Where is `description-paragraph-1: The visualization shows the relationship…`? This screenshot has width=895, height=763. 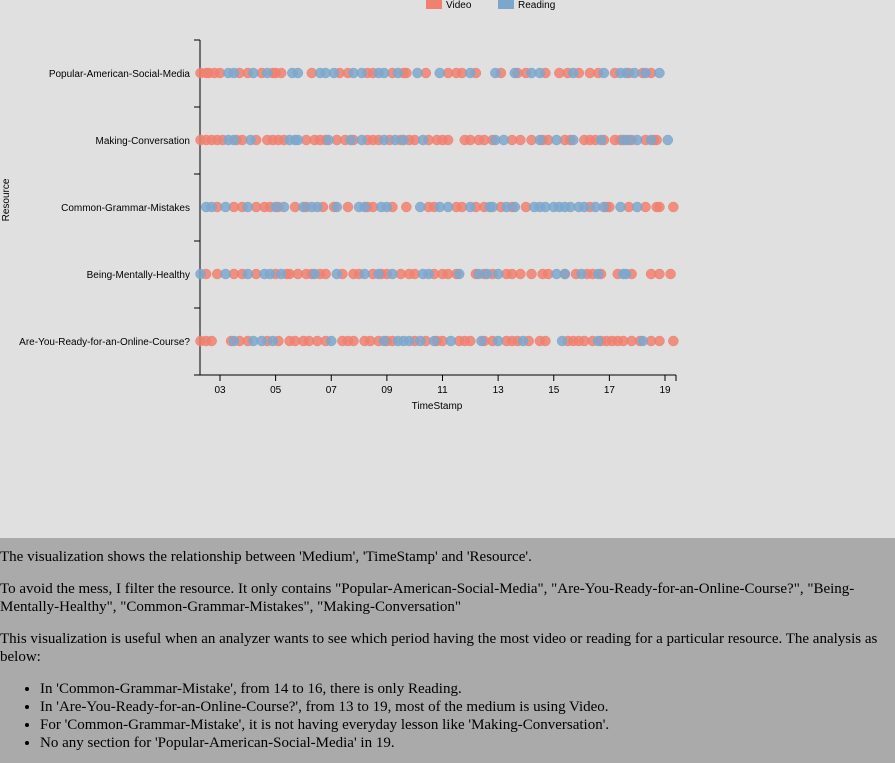
description-paragraph-1: The visualization shows the relationship… is located at coordinates (266, 557).